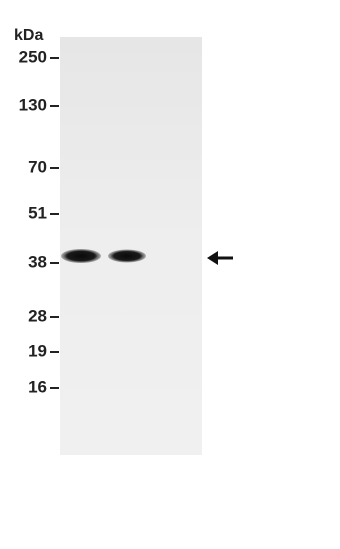 The width and height of the screenshot is (340, 549). I want to click on marker-ladder: kDa 250 130 70 51 38 28 19 16, so click(36, 211).